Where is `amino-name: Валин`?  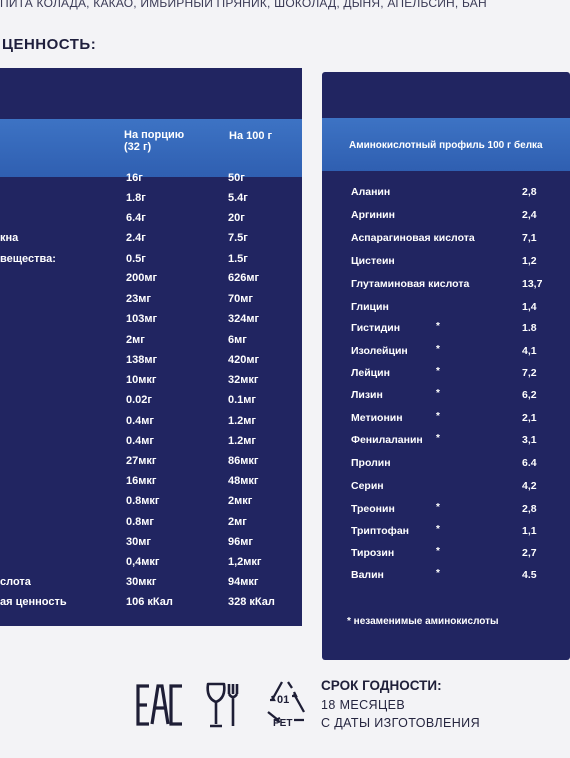 amino-name: Валин is located at coordinates (367, 575).